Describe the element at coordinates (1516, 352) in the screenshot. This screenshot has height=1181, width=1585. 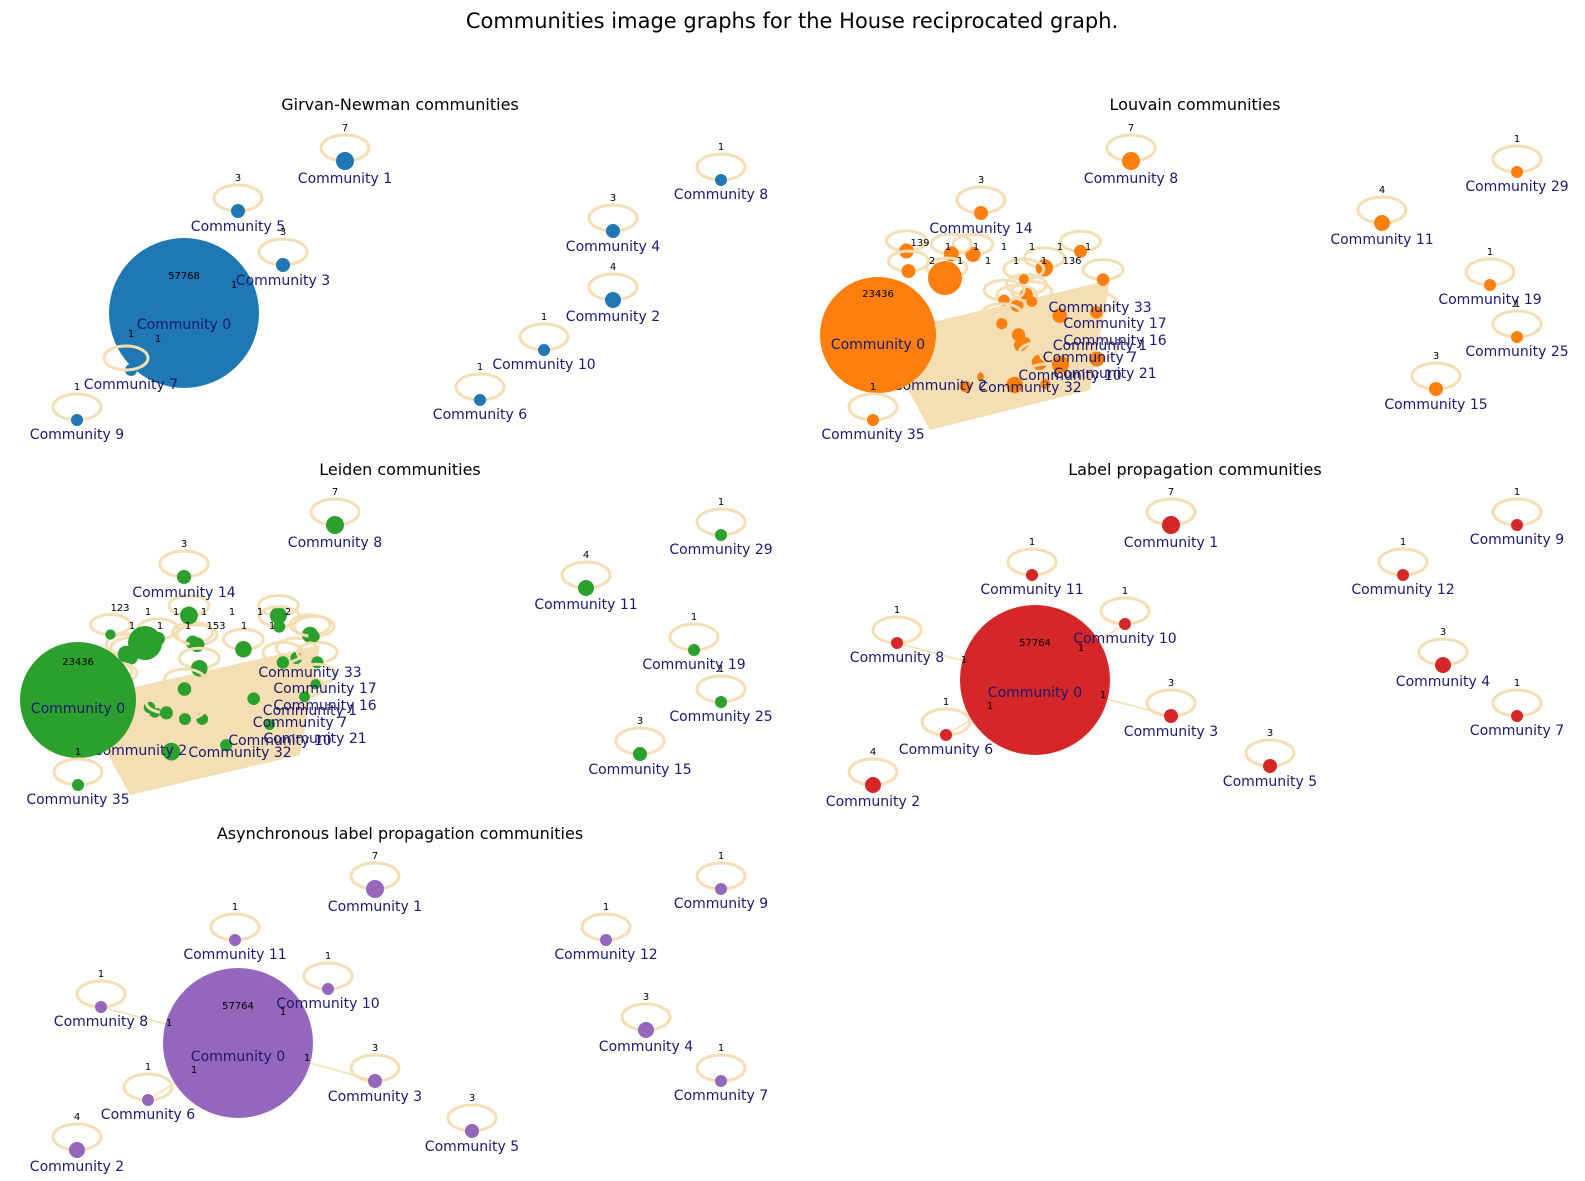
I see `community-label: Community 25` at that location.